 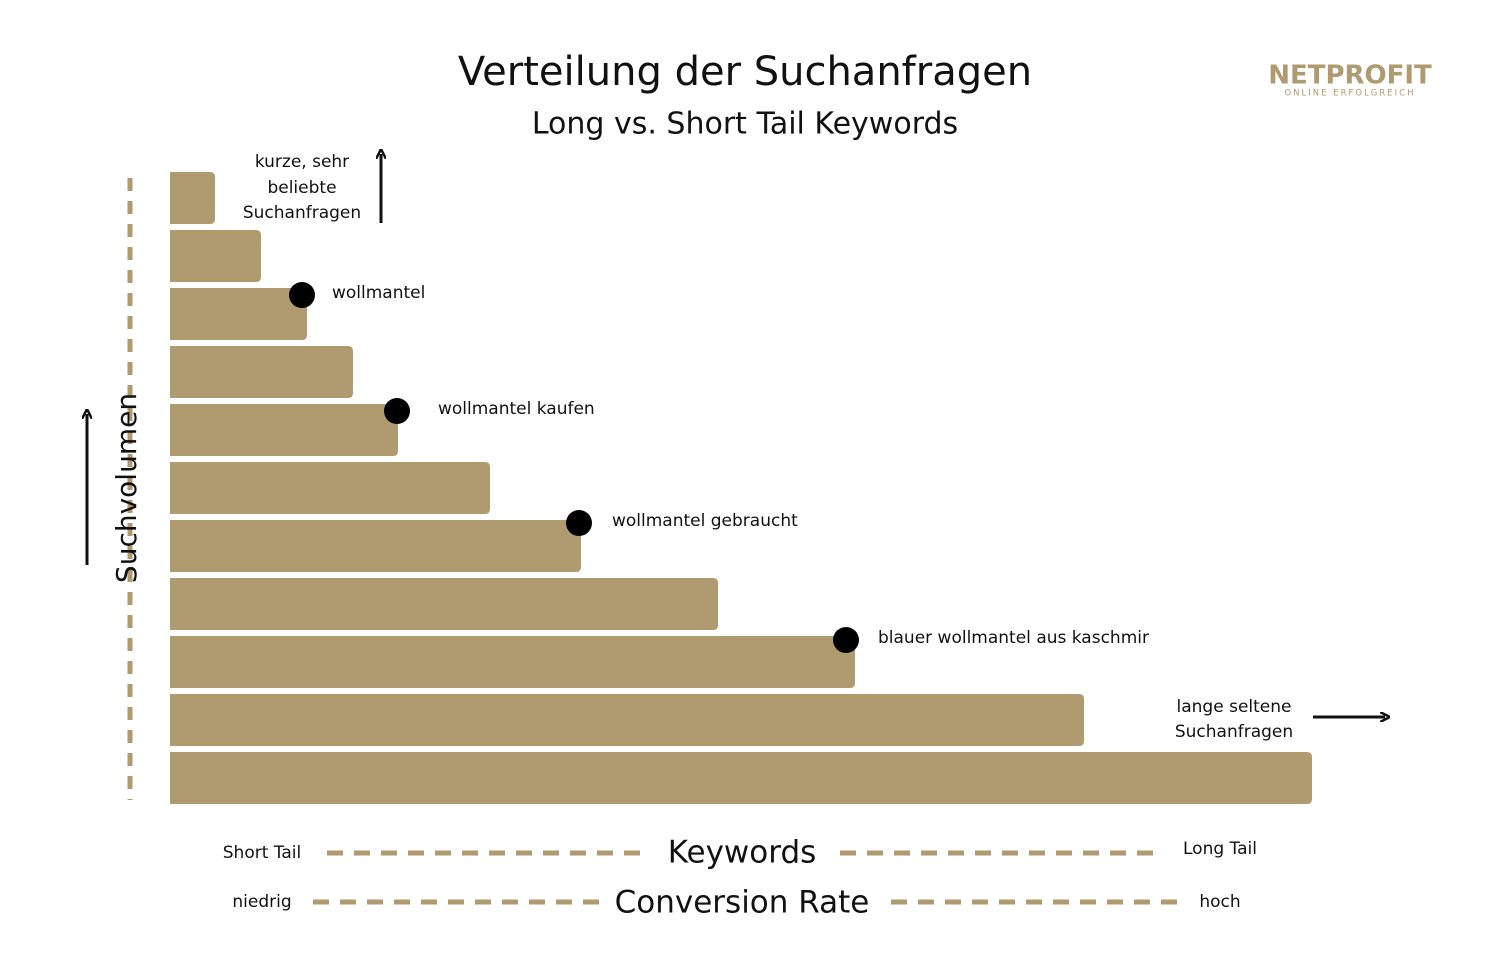 What do you see at coordinates (302, 162) in the screenshot?
I see `top-note: kurze, sehr` at bounding box center [302, 162].